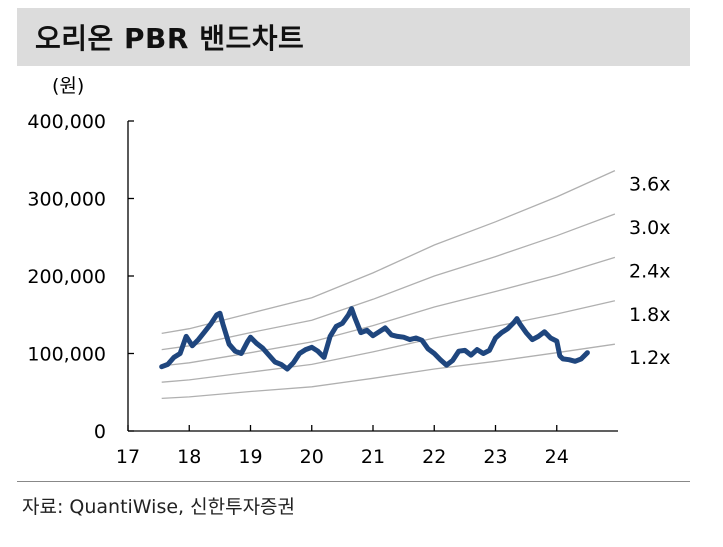 The width and height of the screenshot is (723, 547). I want to click on x-tick-label: 20, so click(312, 457).